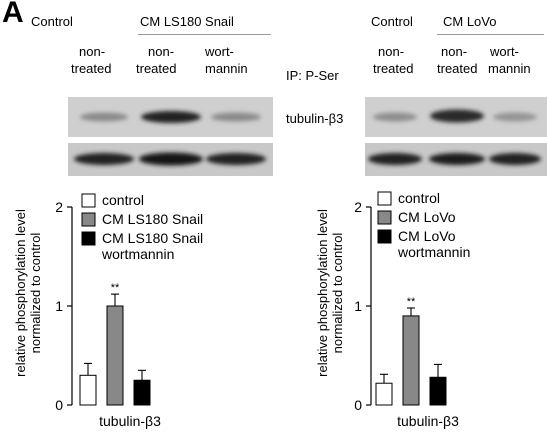 This screenshot has height=437, width=550. Describe the element at coordinates (312, 75) in the screenshot. I see `ip-label: IP: P-Ser` at that location.